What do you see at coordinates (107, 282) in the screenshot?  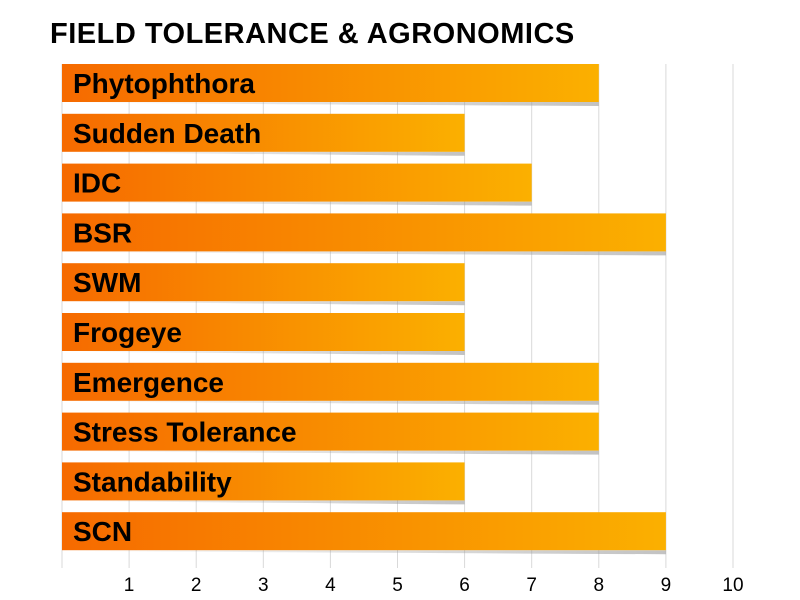 I see `bar-label: SWM` at bounding box center [107, 282].